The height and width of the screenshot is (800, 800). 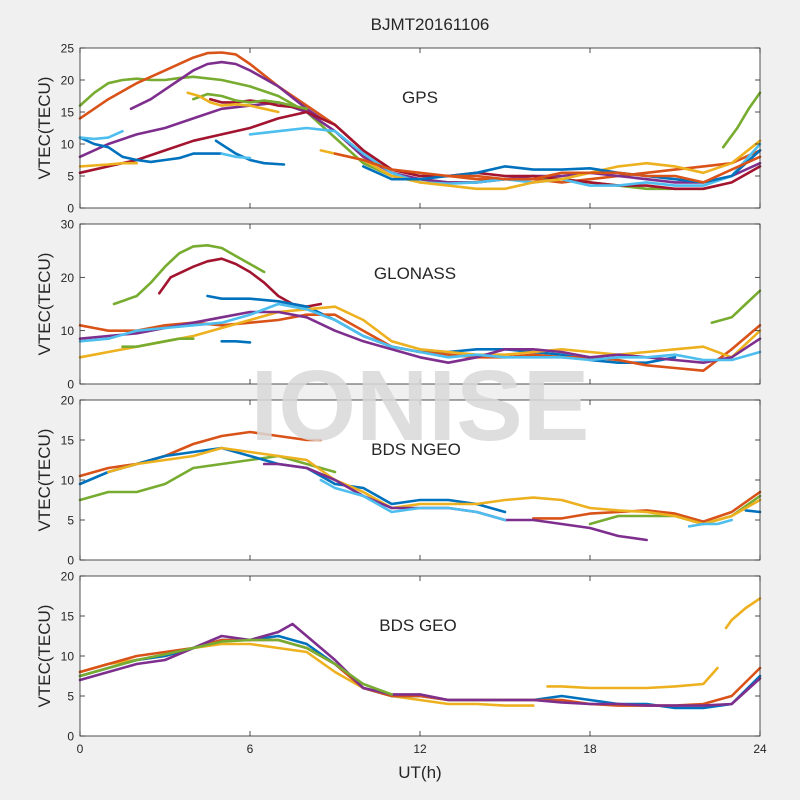 I want to click on x-tick-label: 12, so click(x=420, y=749).